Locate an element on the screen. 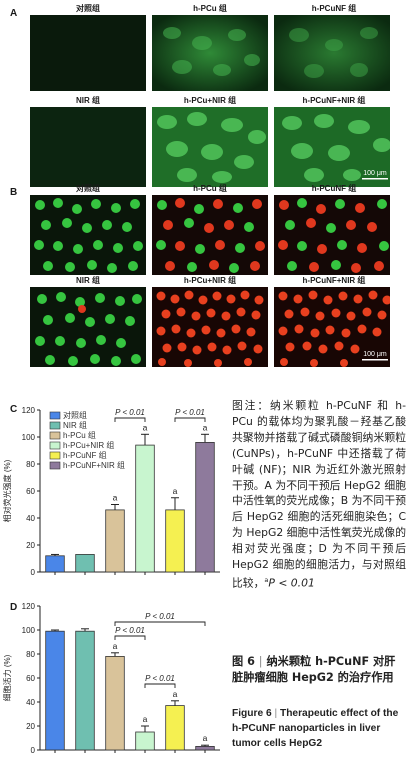  y-axis-label: 细胞活力 (%) is located at coordinates (7, 677).